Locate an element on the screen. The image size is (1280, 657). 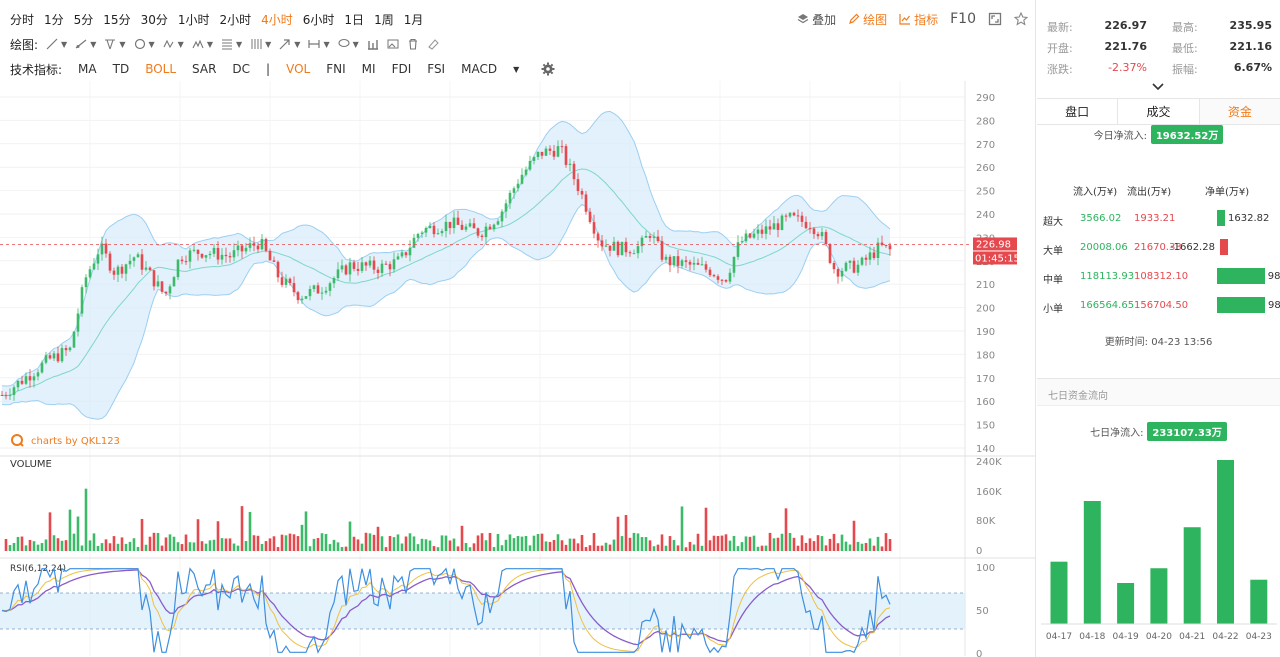
note-tool: ▼ is located at coordinates (348, 44).